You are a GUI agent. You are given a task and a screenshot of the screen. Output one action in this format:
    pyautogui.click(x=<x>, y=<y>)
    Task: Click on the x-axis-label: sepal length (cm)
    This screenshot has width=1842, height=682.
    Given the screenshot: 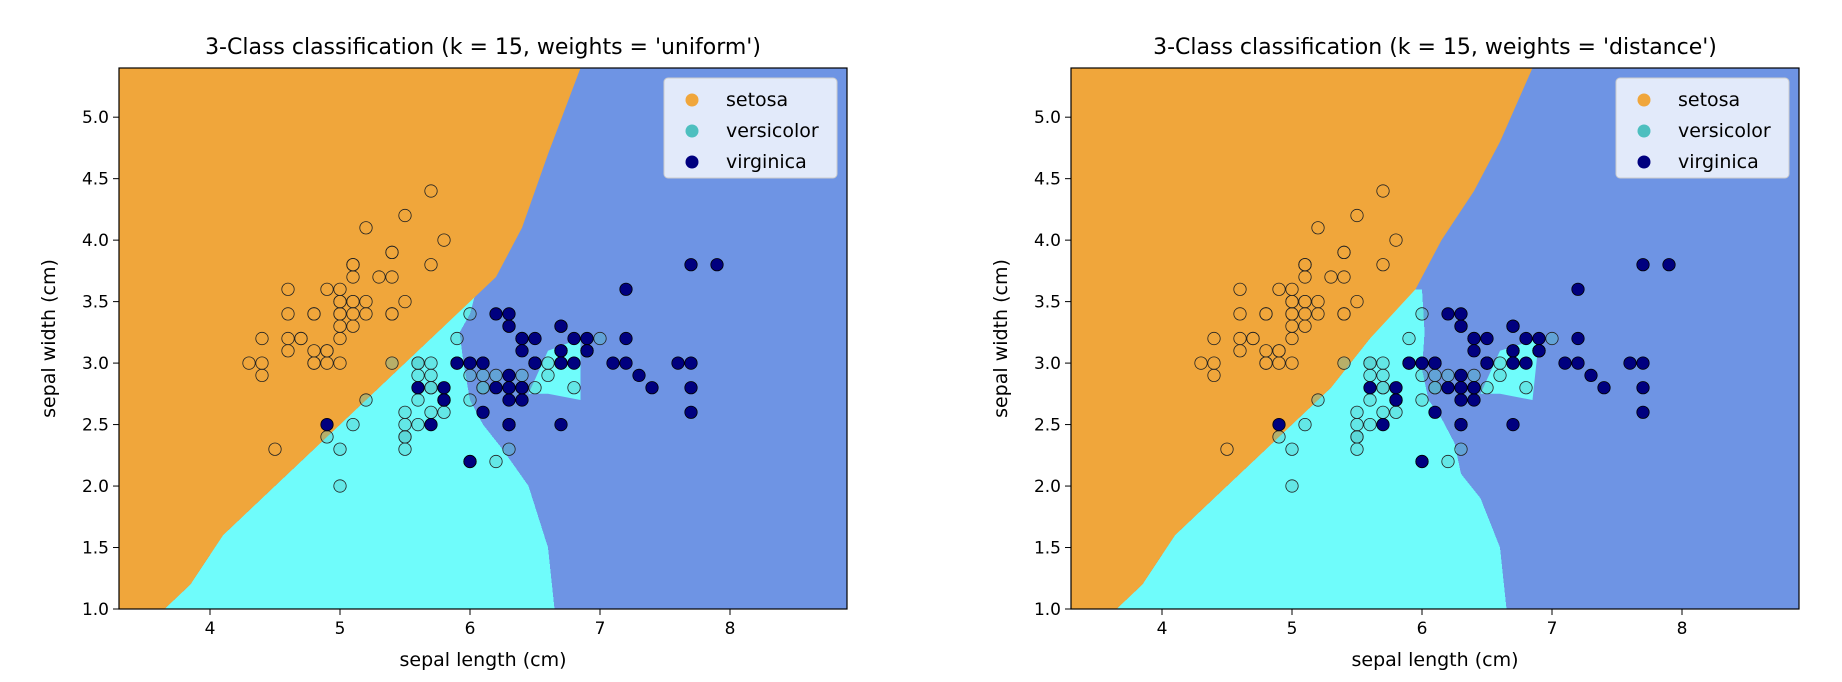 What is the action you would take?
    pyautogui.click(x=1435, y=660)
    